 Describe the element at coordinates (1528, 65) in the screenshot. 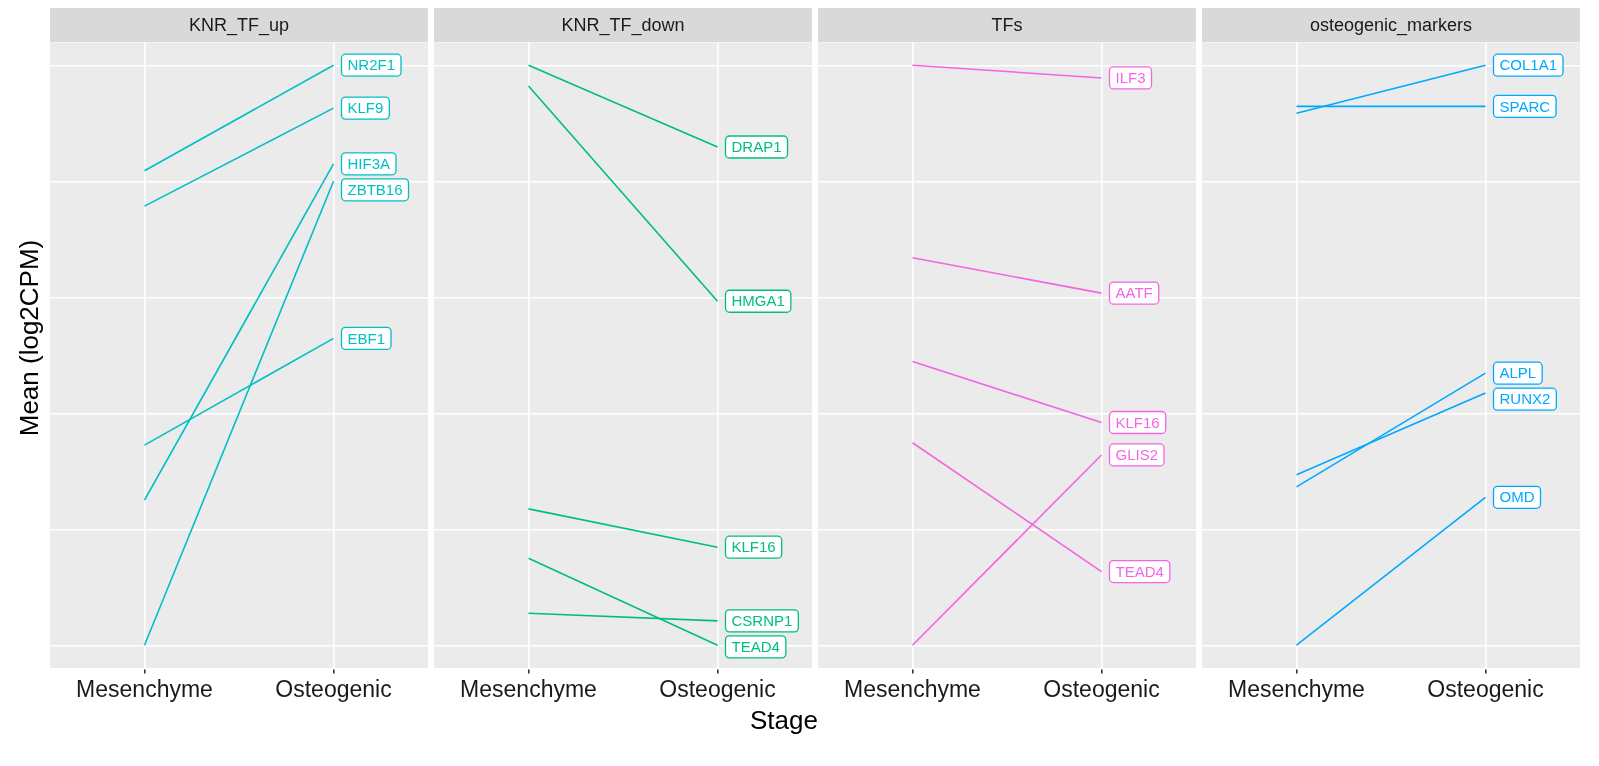

I see `series-label: COL1A1` at that location.